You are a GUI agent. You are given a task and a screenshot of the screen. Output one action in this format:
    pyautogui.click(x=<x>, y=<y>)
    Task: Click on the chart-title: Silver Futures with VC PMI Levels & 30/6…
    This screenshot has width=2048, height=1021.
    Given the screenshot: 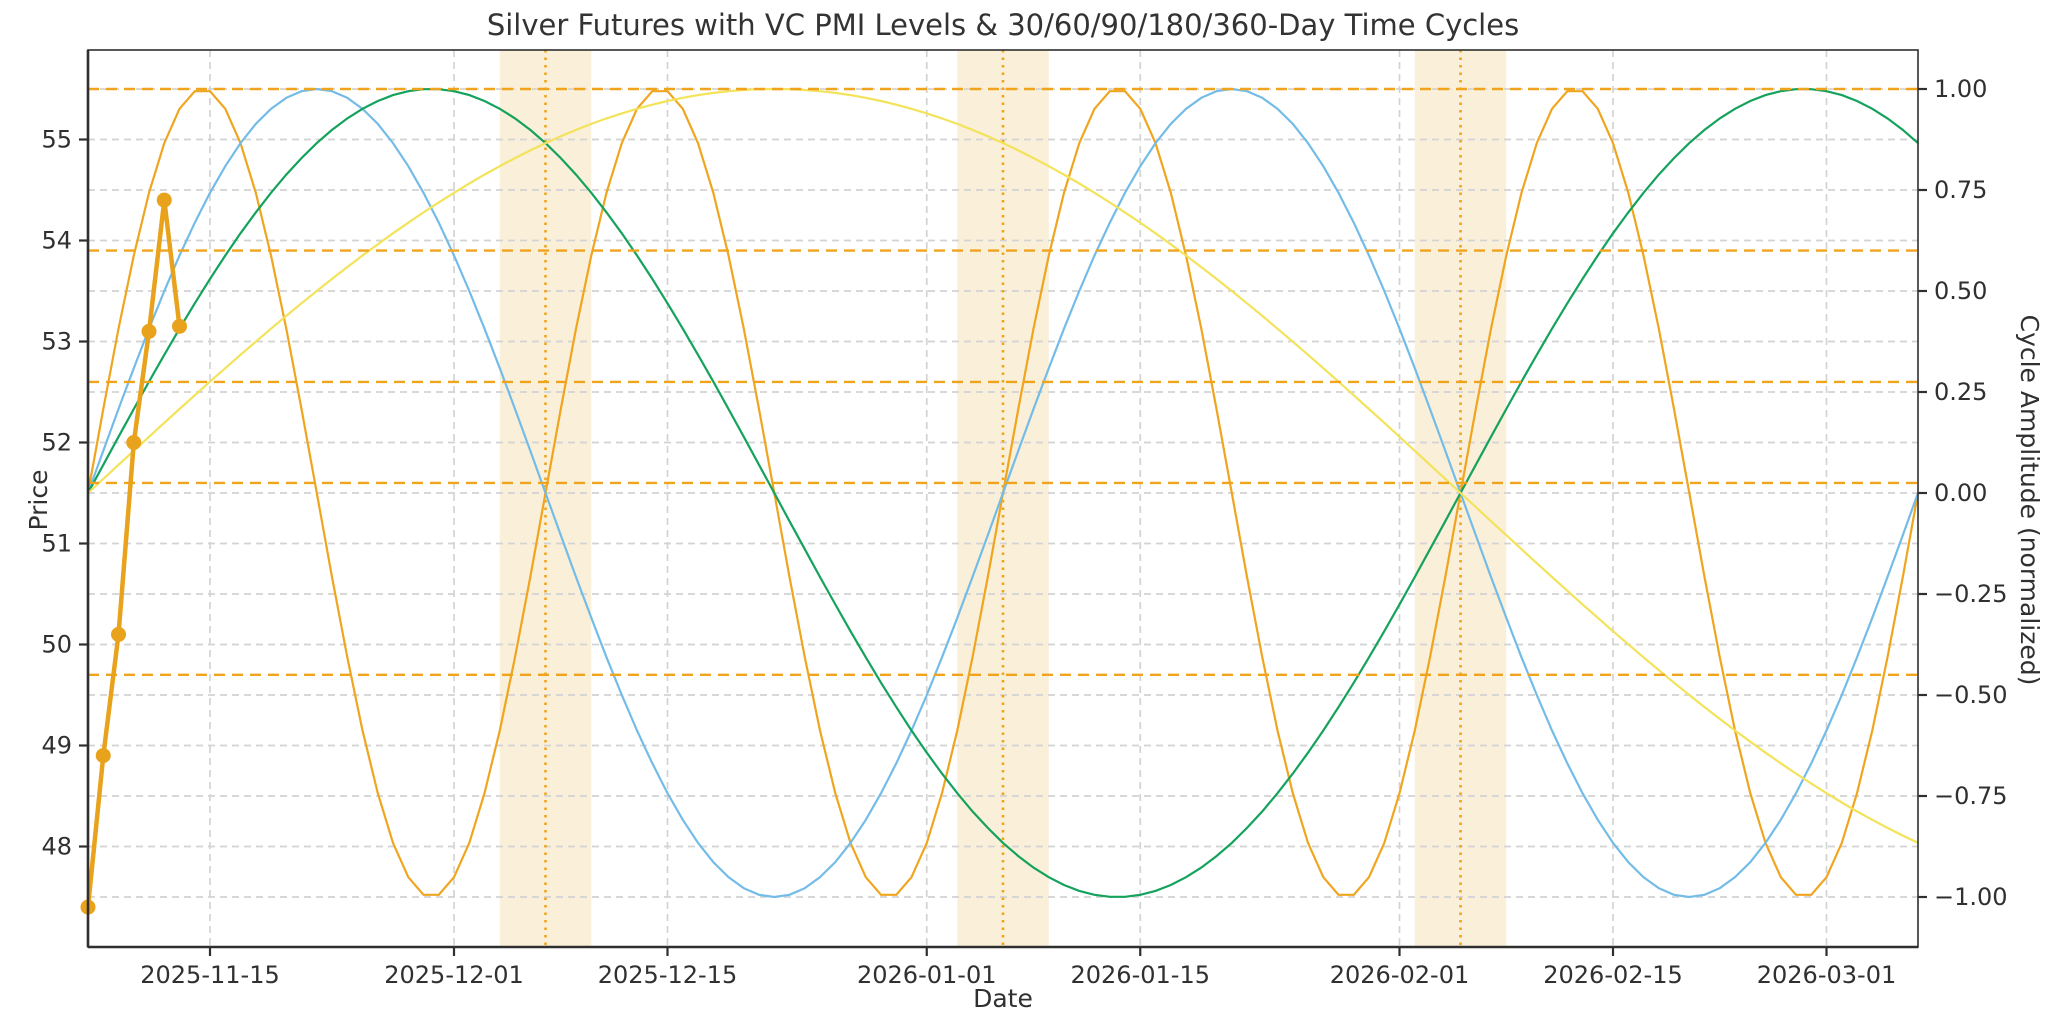 What is the action you would take?
    pyautogui.click(x=1003, y=25)
    